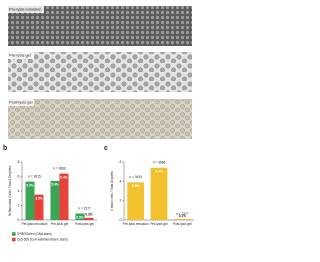  What do you see at coordinates (38, 198) in the screenshot?
I see `value-label: 3.5%` at bounding box center [38, 198].